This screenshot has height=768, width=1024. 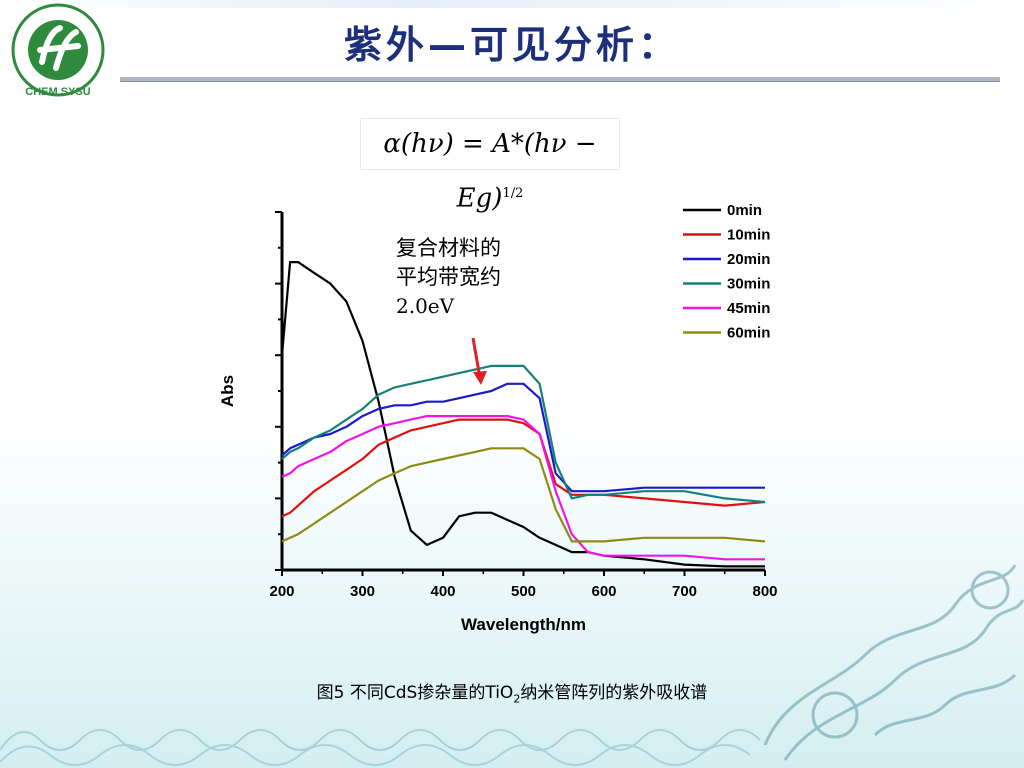 I want to click on legend-label-60min: 60min, so click(x=748, y=333).